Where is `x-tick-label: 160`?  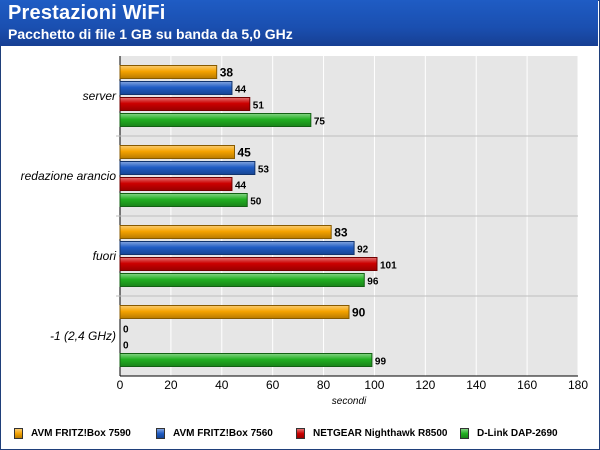
x-tick-label: 160 is located at coordinates (527, 385).